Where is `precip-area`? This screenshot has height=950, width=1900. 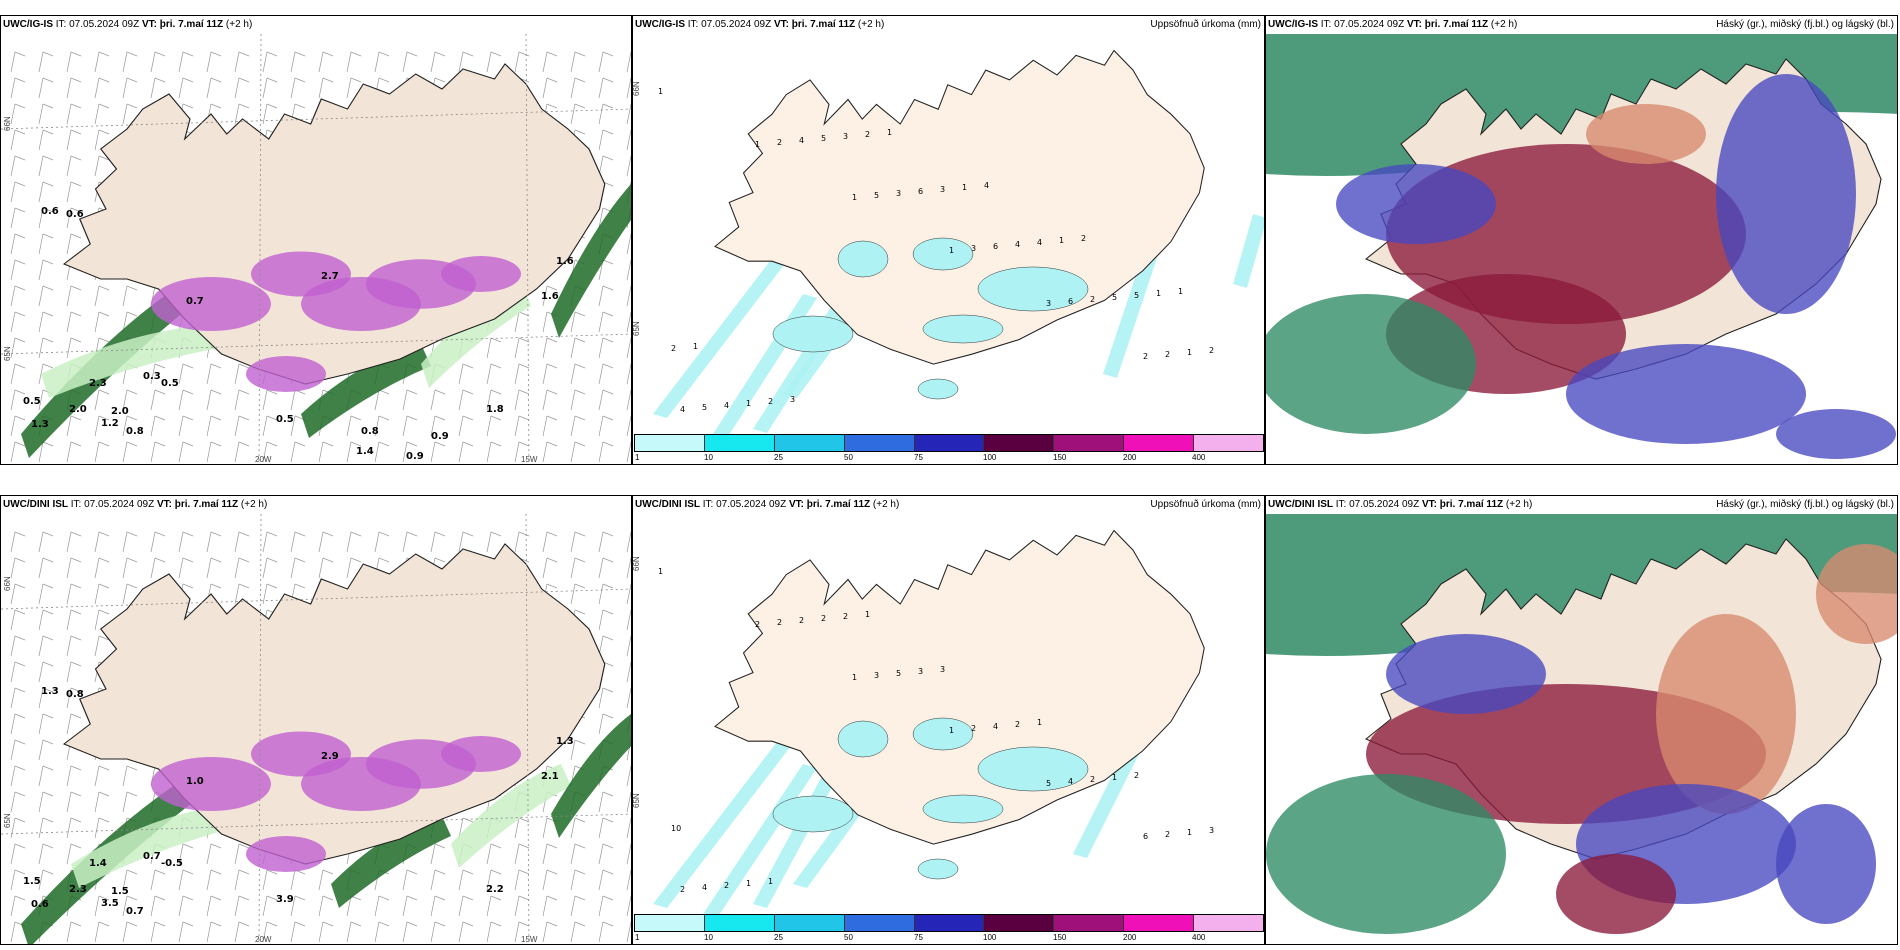
precip-area is located at coordinates (725, 331).